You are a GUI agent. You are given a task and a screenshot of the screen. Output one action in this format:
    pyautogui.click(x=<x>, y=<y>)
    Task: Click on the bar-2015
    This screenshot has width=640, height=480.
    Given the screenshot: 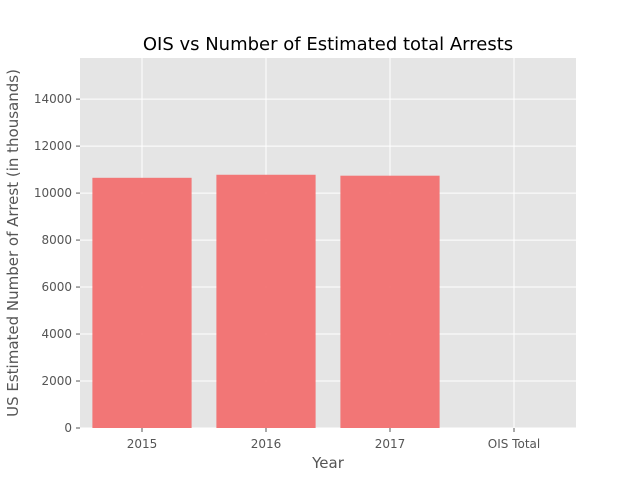 What is the action you would take?
    pyautogui.click(x=142, y=302)
    